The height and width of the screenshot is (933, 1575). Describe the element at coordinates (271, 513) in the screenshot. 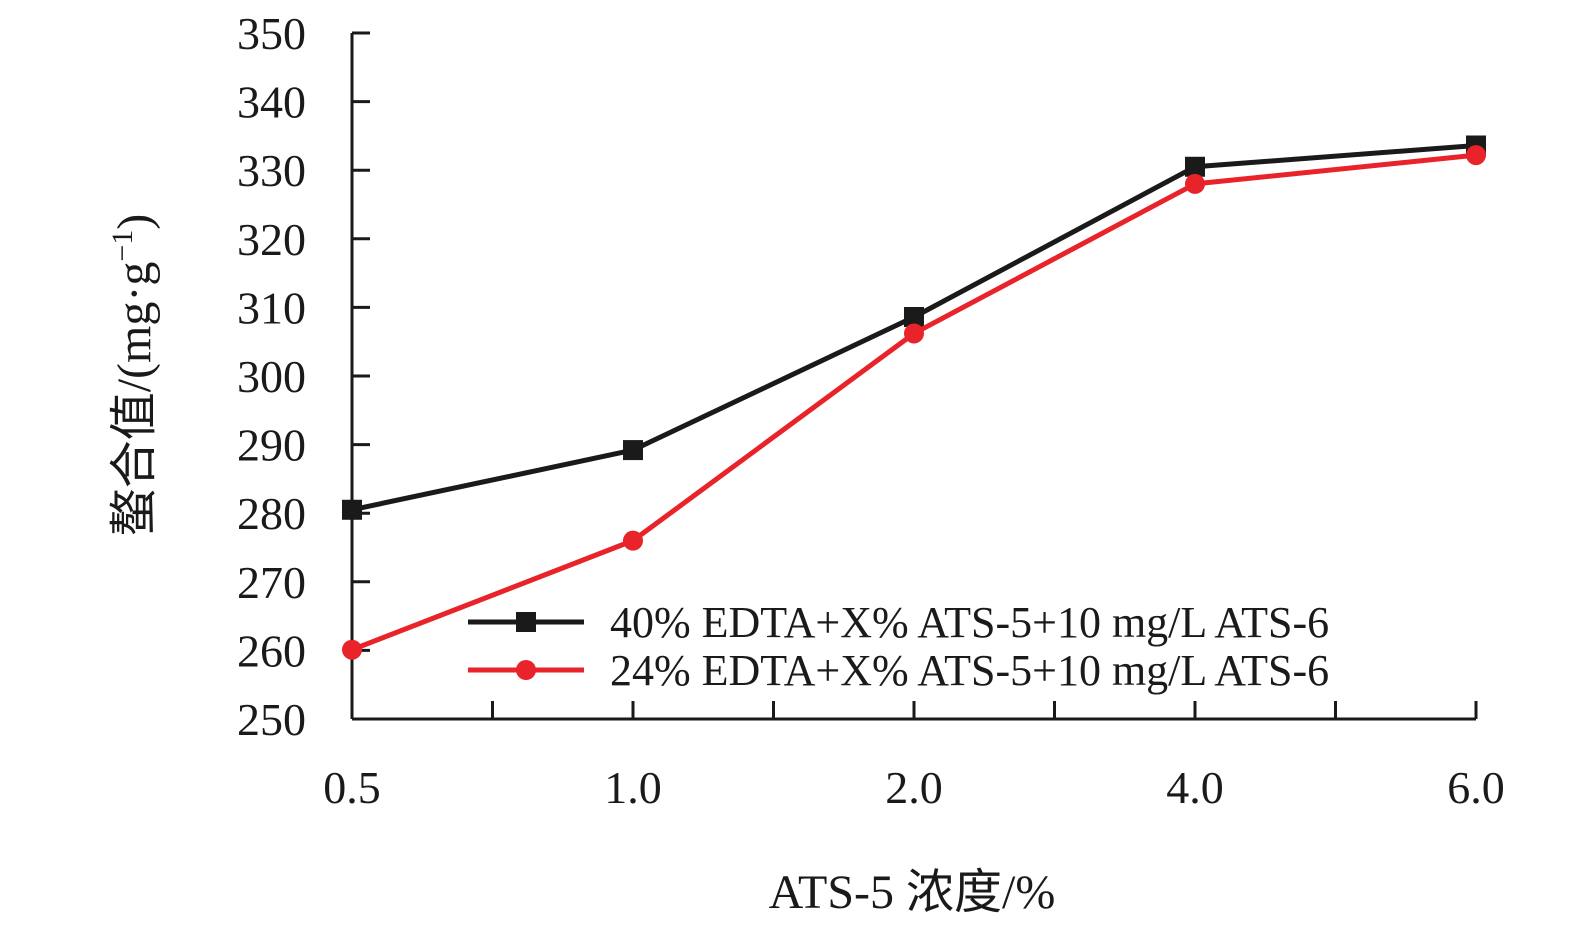

I see `y-tick-label: 280` at that location.